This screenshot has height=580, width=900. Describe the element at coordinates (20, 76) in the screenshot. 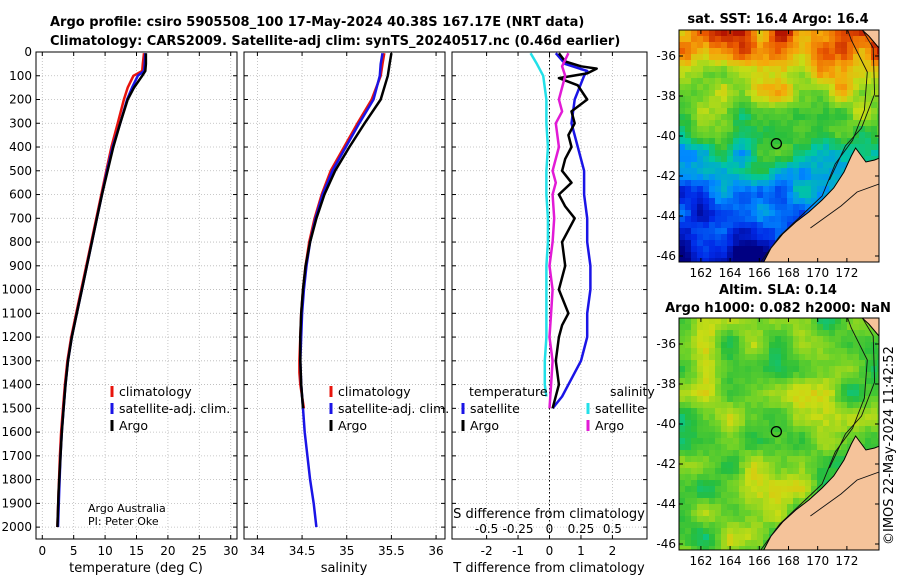

I see `y-tick-label: 100` at that location.